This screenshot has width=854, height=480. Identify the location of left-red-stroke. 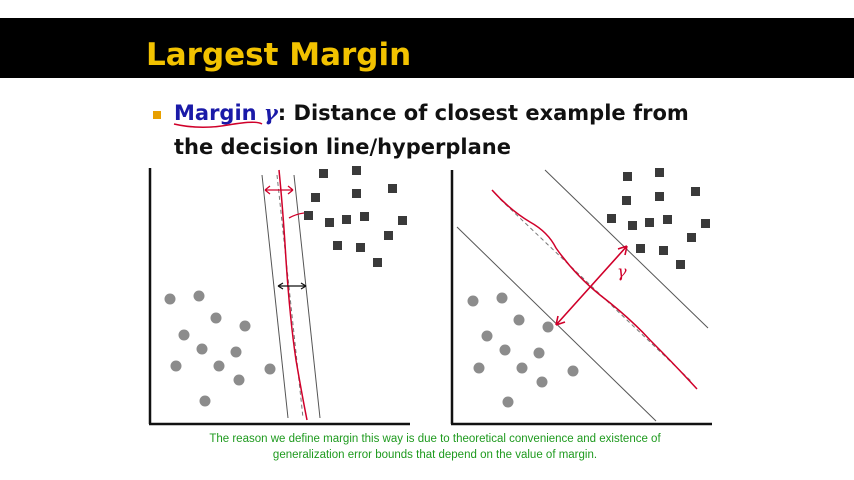
(296, 215).